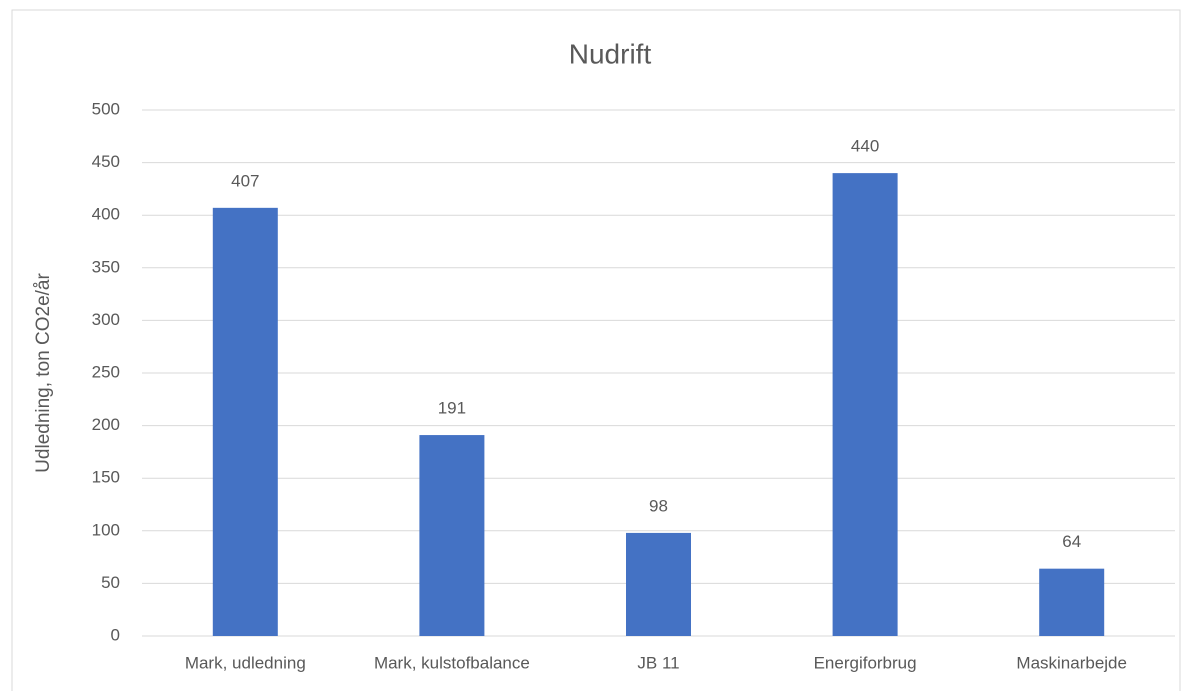  What do you see at coordinates (106, 319) in the screenshot?
I see `y-tick-label: 300` at bounding box center [106, 319].